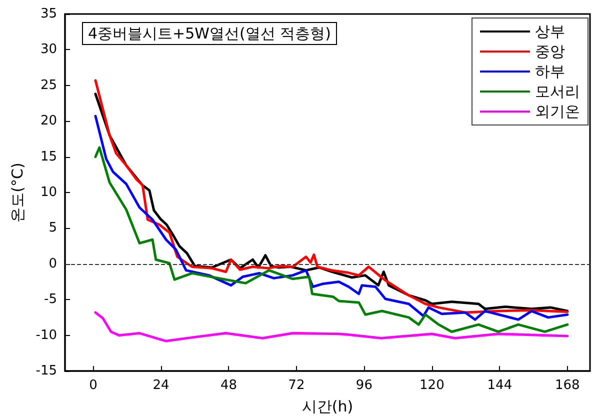  What do you see at coordinates (48, 156) in the screenshot?
I see `y-tick-label: 15` at bounding box center [48, 156].